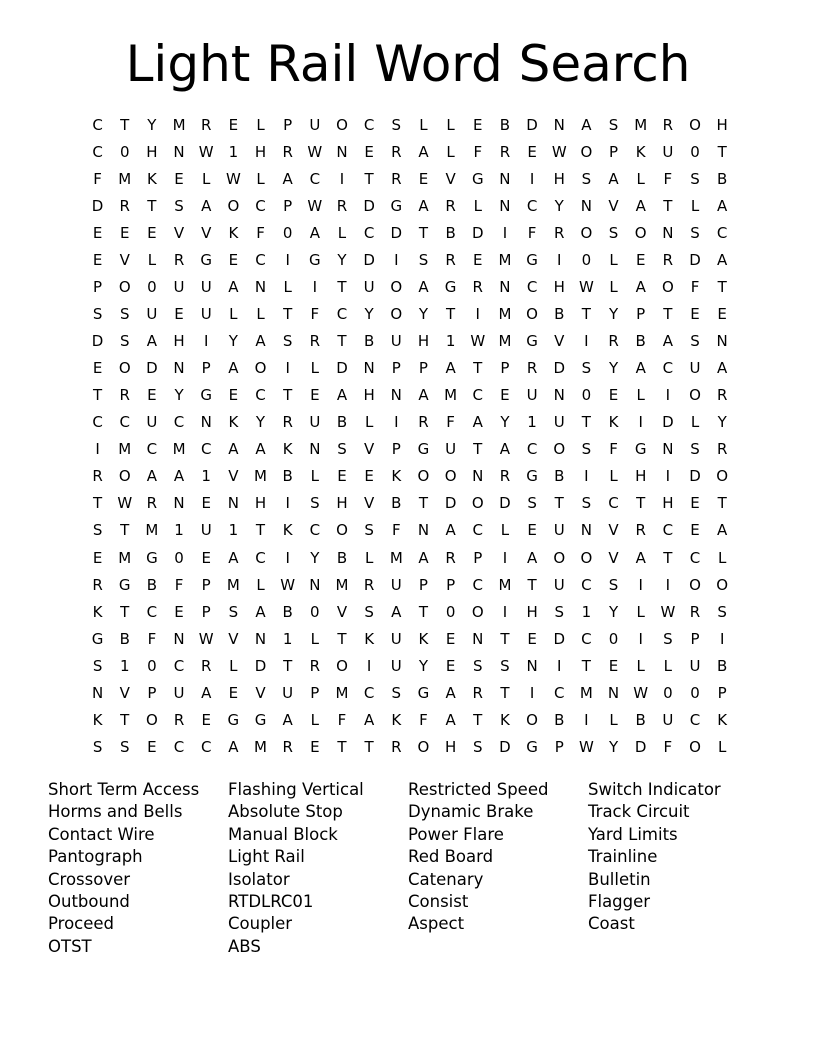  I want to click on grid-letter: D, so click(668, 422).